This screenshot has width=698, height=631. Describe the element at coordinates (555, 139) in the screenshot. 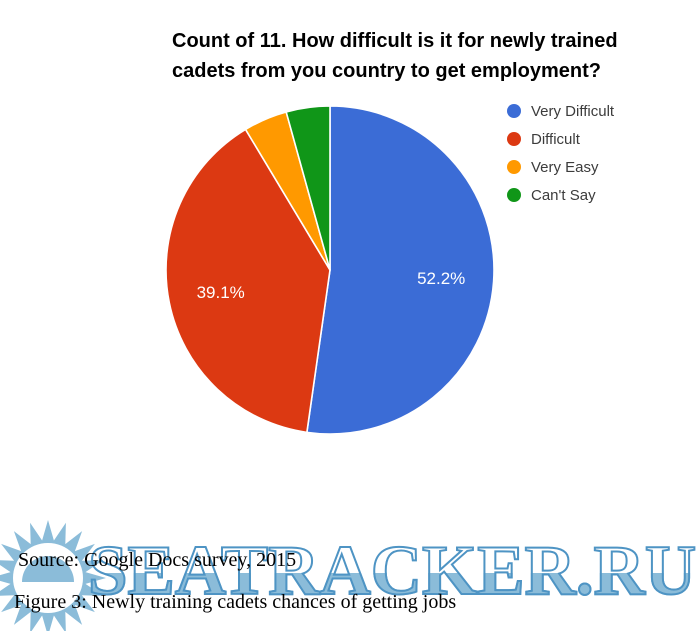

I see `legend-label: Difficult` at that location.